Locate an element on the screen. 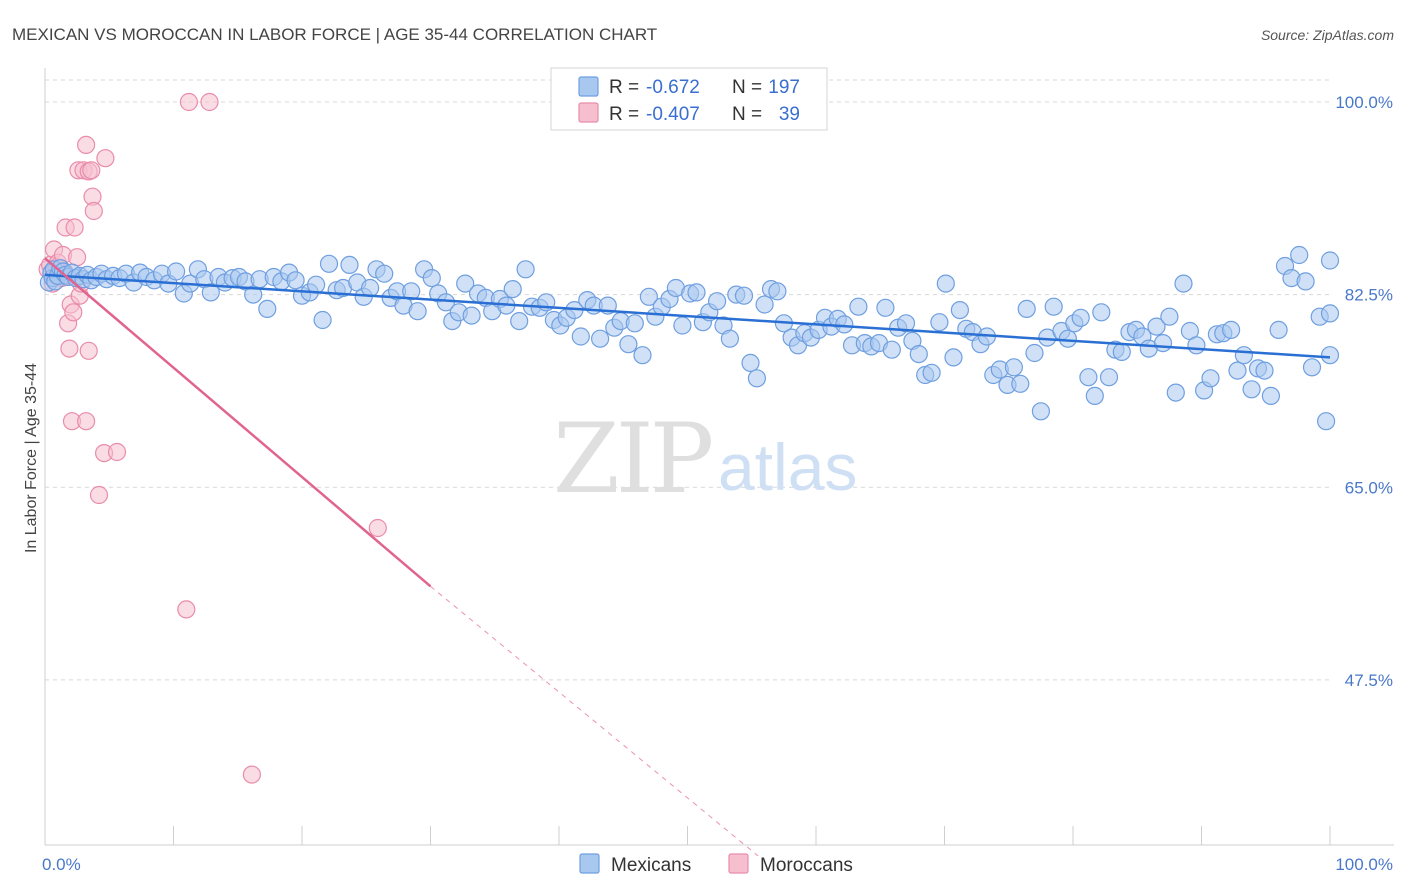 The image size is (1406, 892). y-tick-label-0: 100.0% is located at coordinates (1364, 102).